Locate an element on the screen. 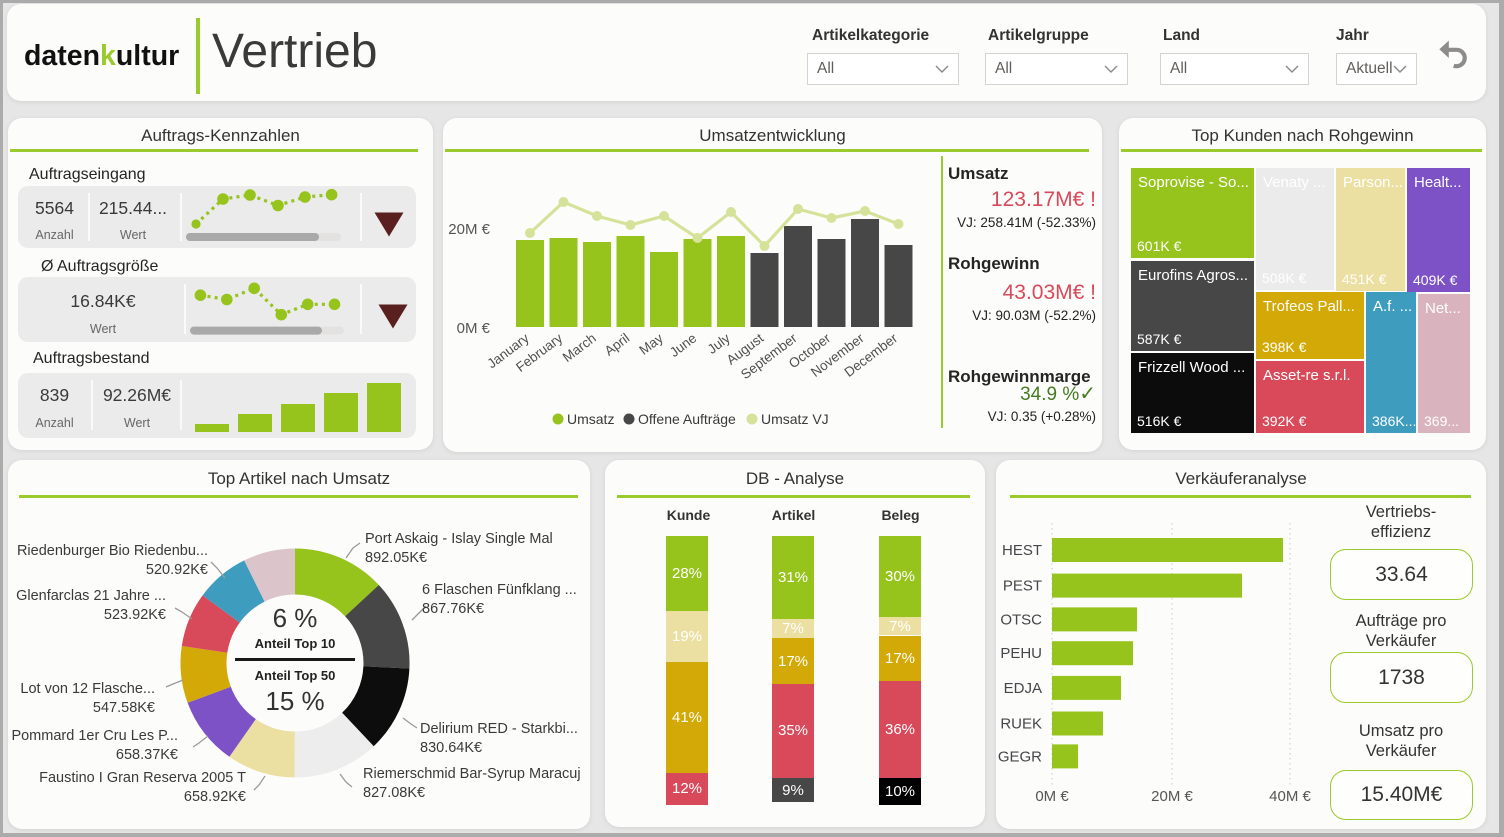 Image resolution: width=1504 pixels, height=837 pixels. svg-text: Umsatz VJ is located at coordinates (795, 419).